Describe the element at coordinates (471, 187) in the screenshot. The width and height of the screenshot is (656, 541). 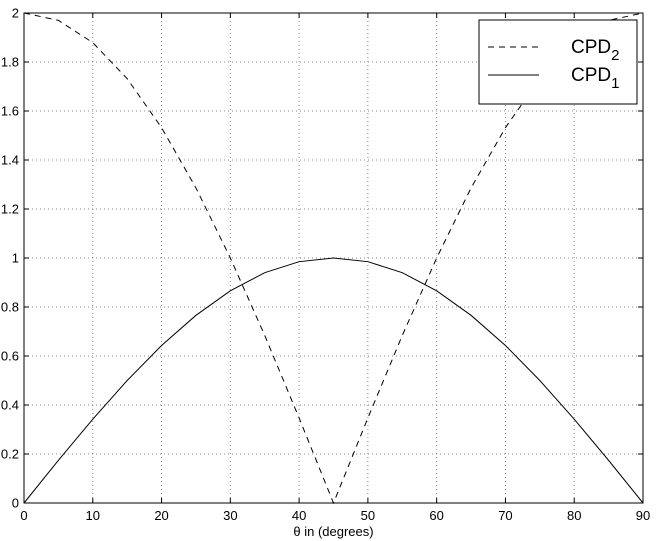
I see `data-point` at that location.